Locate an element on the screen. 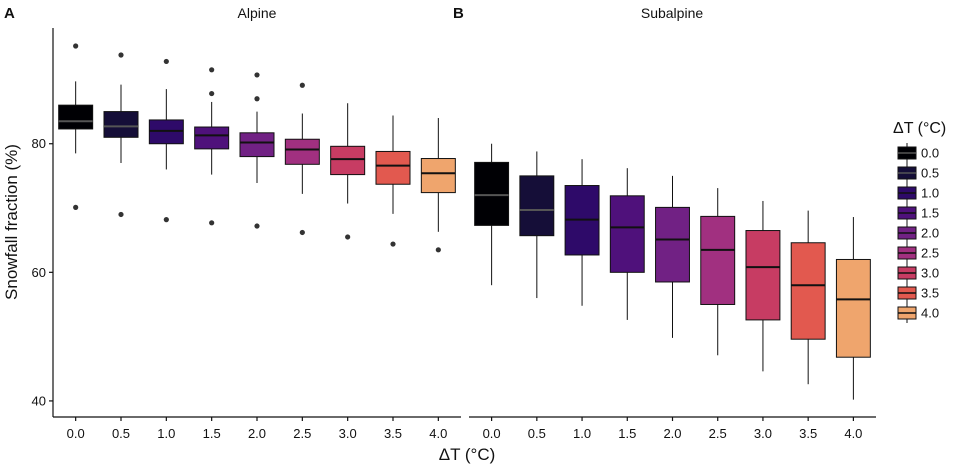  panel-b-box-1.5 is located at coordinates (627, 244).